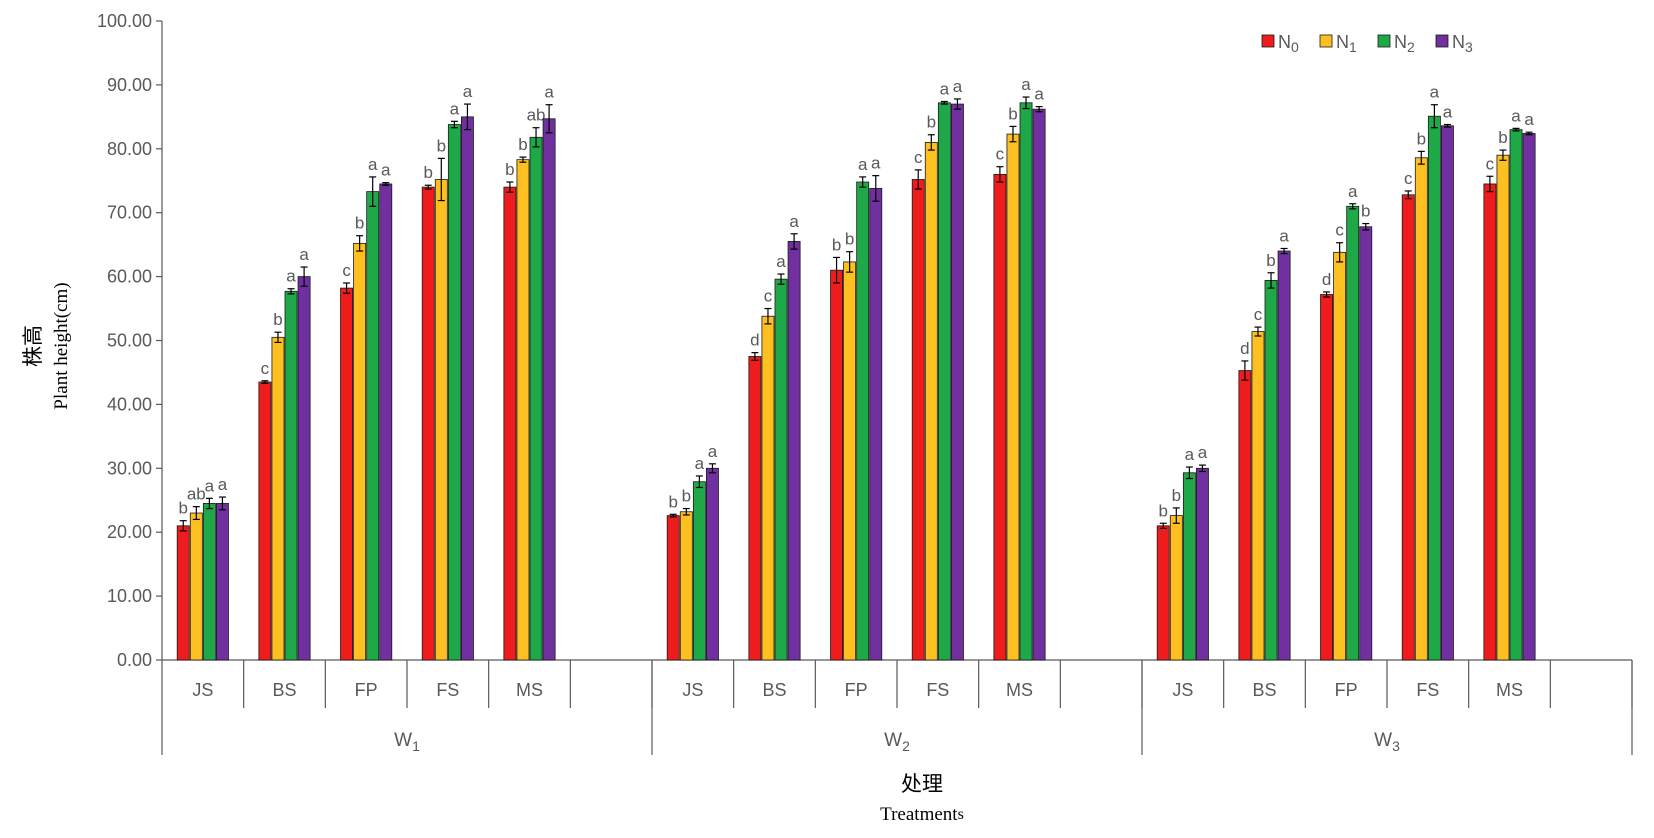  I want to click on group-label: W2, so click(897, 742).